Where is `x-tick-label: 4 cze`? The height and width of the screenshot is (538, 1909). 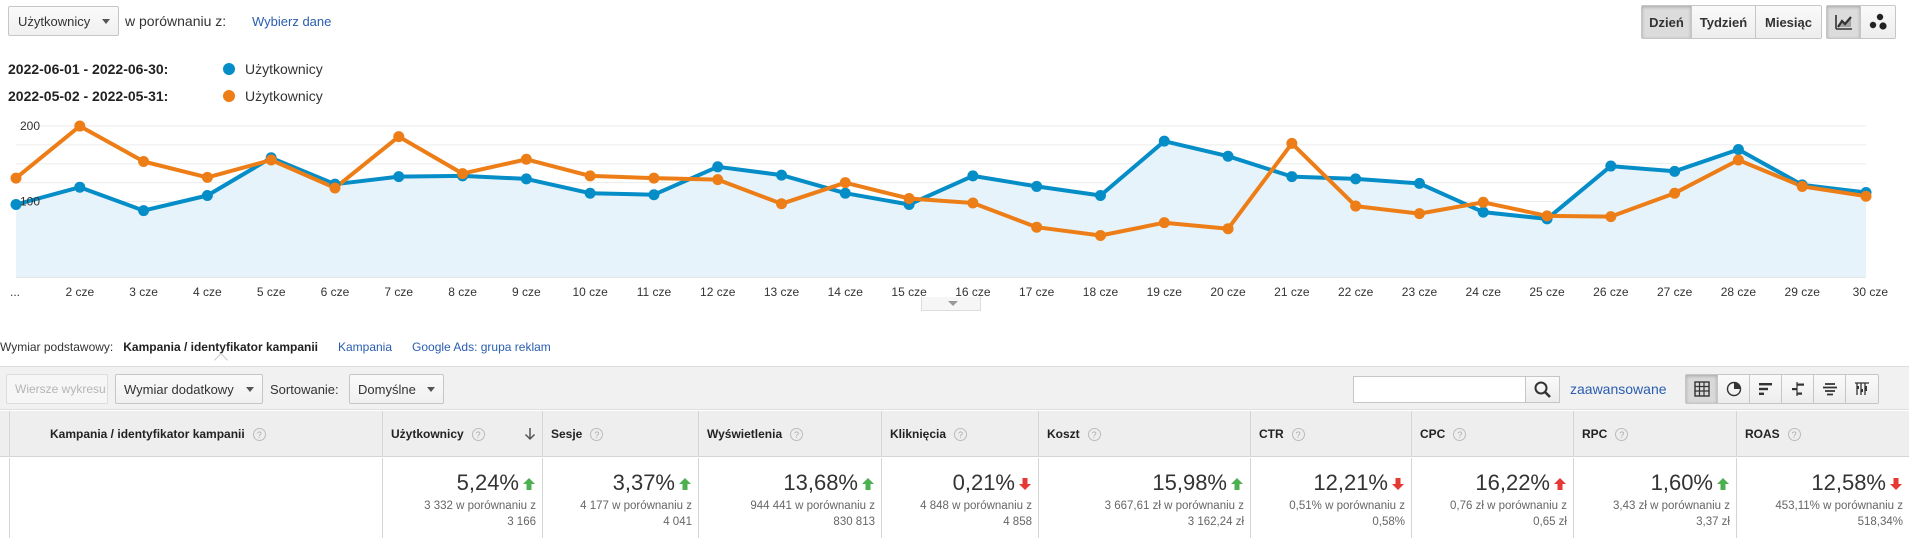 x-tick-label: 4 cze is located at coordinates (207, 292).